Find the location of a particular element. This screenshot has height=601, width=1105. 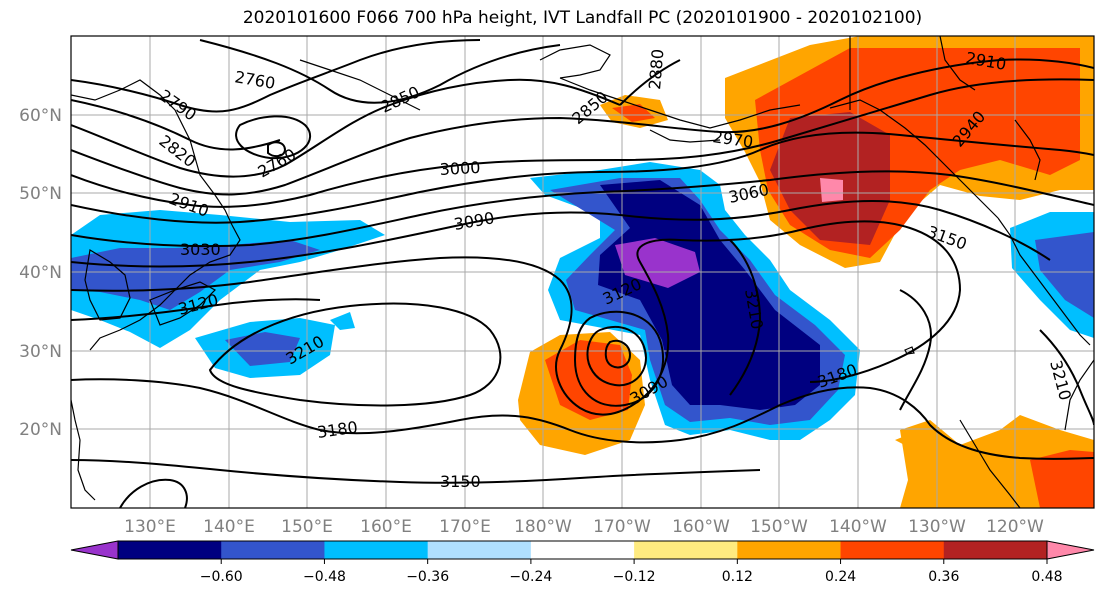

contour-label: 3150 is located at coordinates (460, 481).